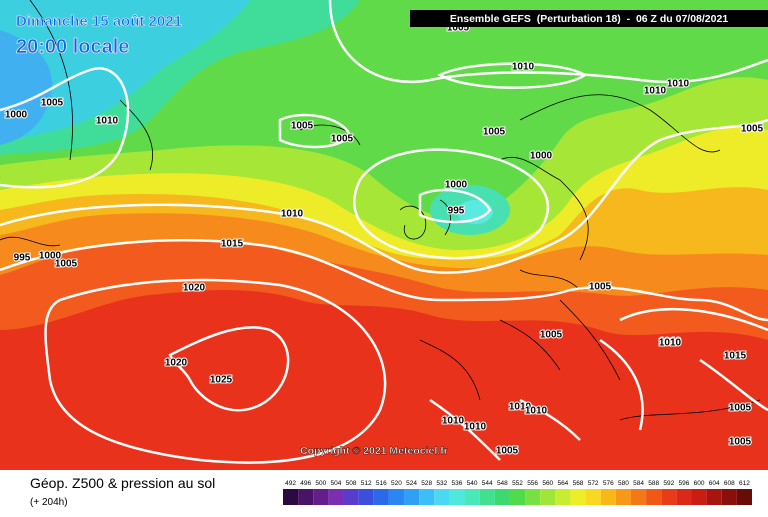 The width and height of the screenshot is (768, 517). I want to click on scale-label: 496, so click(305, 483).